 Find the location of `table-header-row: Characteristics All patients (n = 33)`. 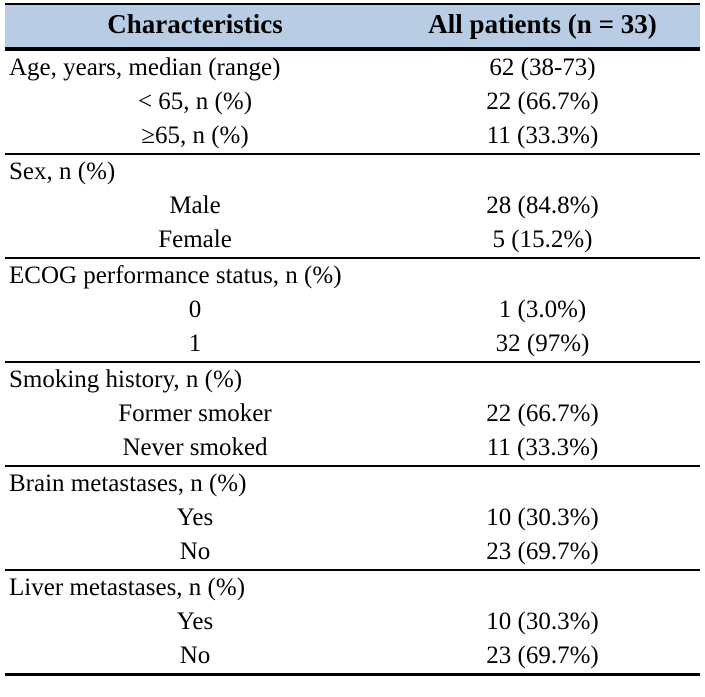

table-header-row: Characteristics All patients (n = 33) is located at coordinates (352, 27).